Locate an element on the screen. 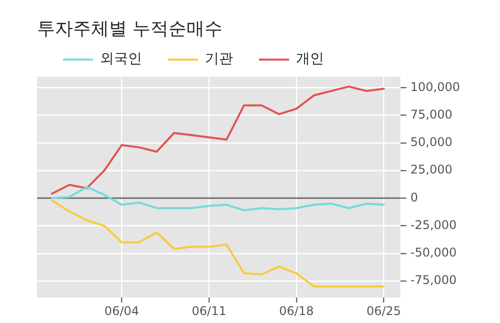 The width and height of the screenshot is (500, 323). x-tick-label: 06/25 is located at coordinates (384, 311).